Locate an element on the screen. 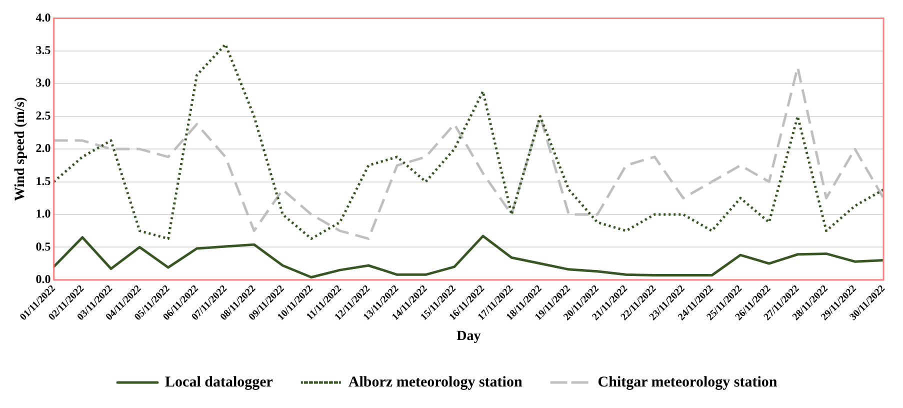 This screenshot has width=903, height=408. y-tick-label: 3.0 is located at coordinates (43, 83).